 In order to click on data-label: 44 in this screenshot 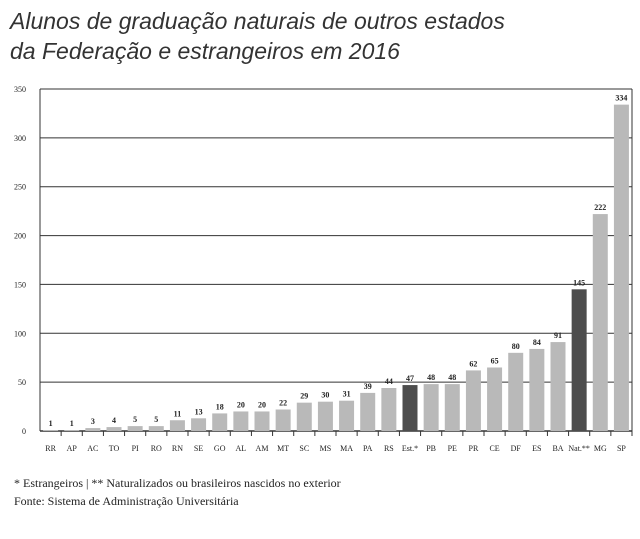, I will do `click(389, 381)`.